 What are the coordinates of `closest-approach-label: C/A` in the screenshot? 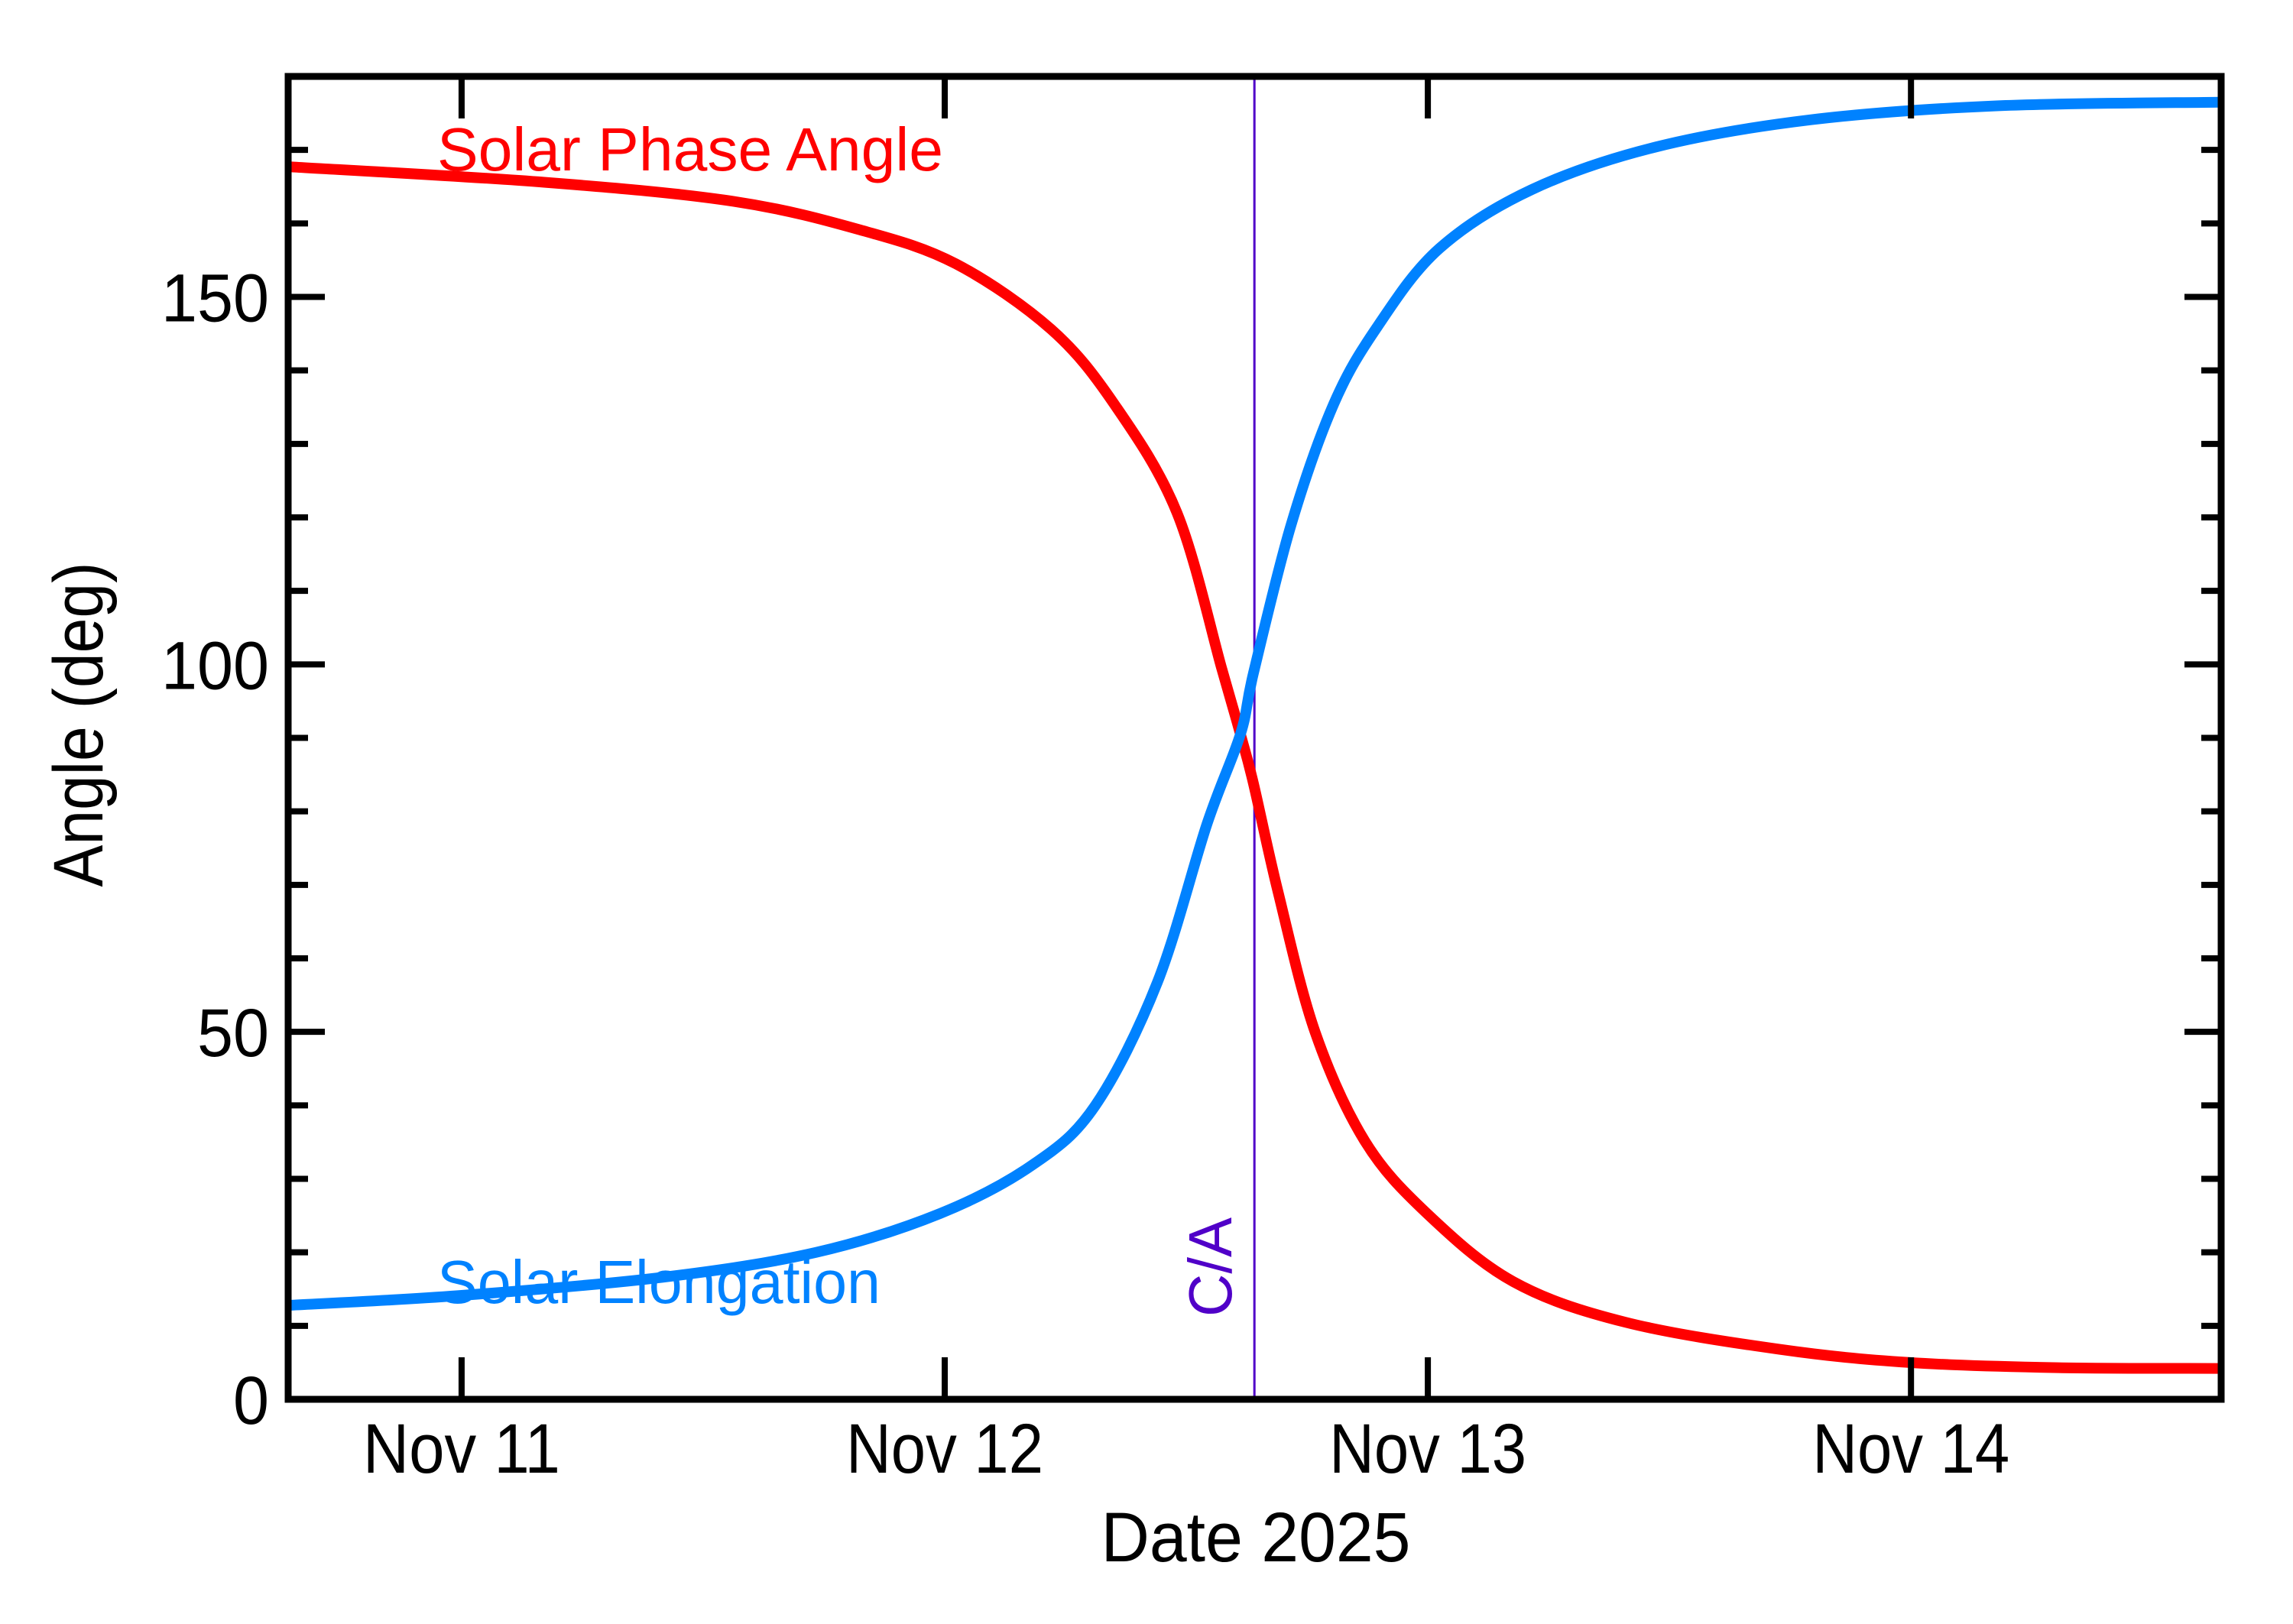 It's located at (1210, 1267).